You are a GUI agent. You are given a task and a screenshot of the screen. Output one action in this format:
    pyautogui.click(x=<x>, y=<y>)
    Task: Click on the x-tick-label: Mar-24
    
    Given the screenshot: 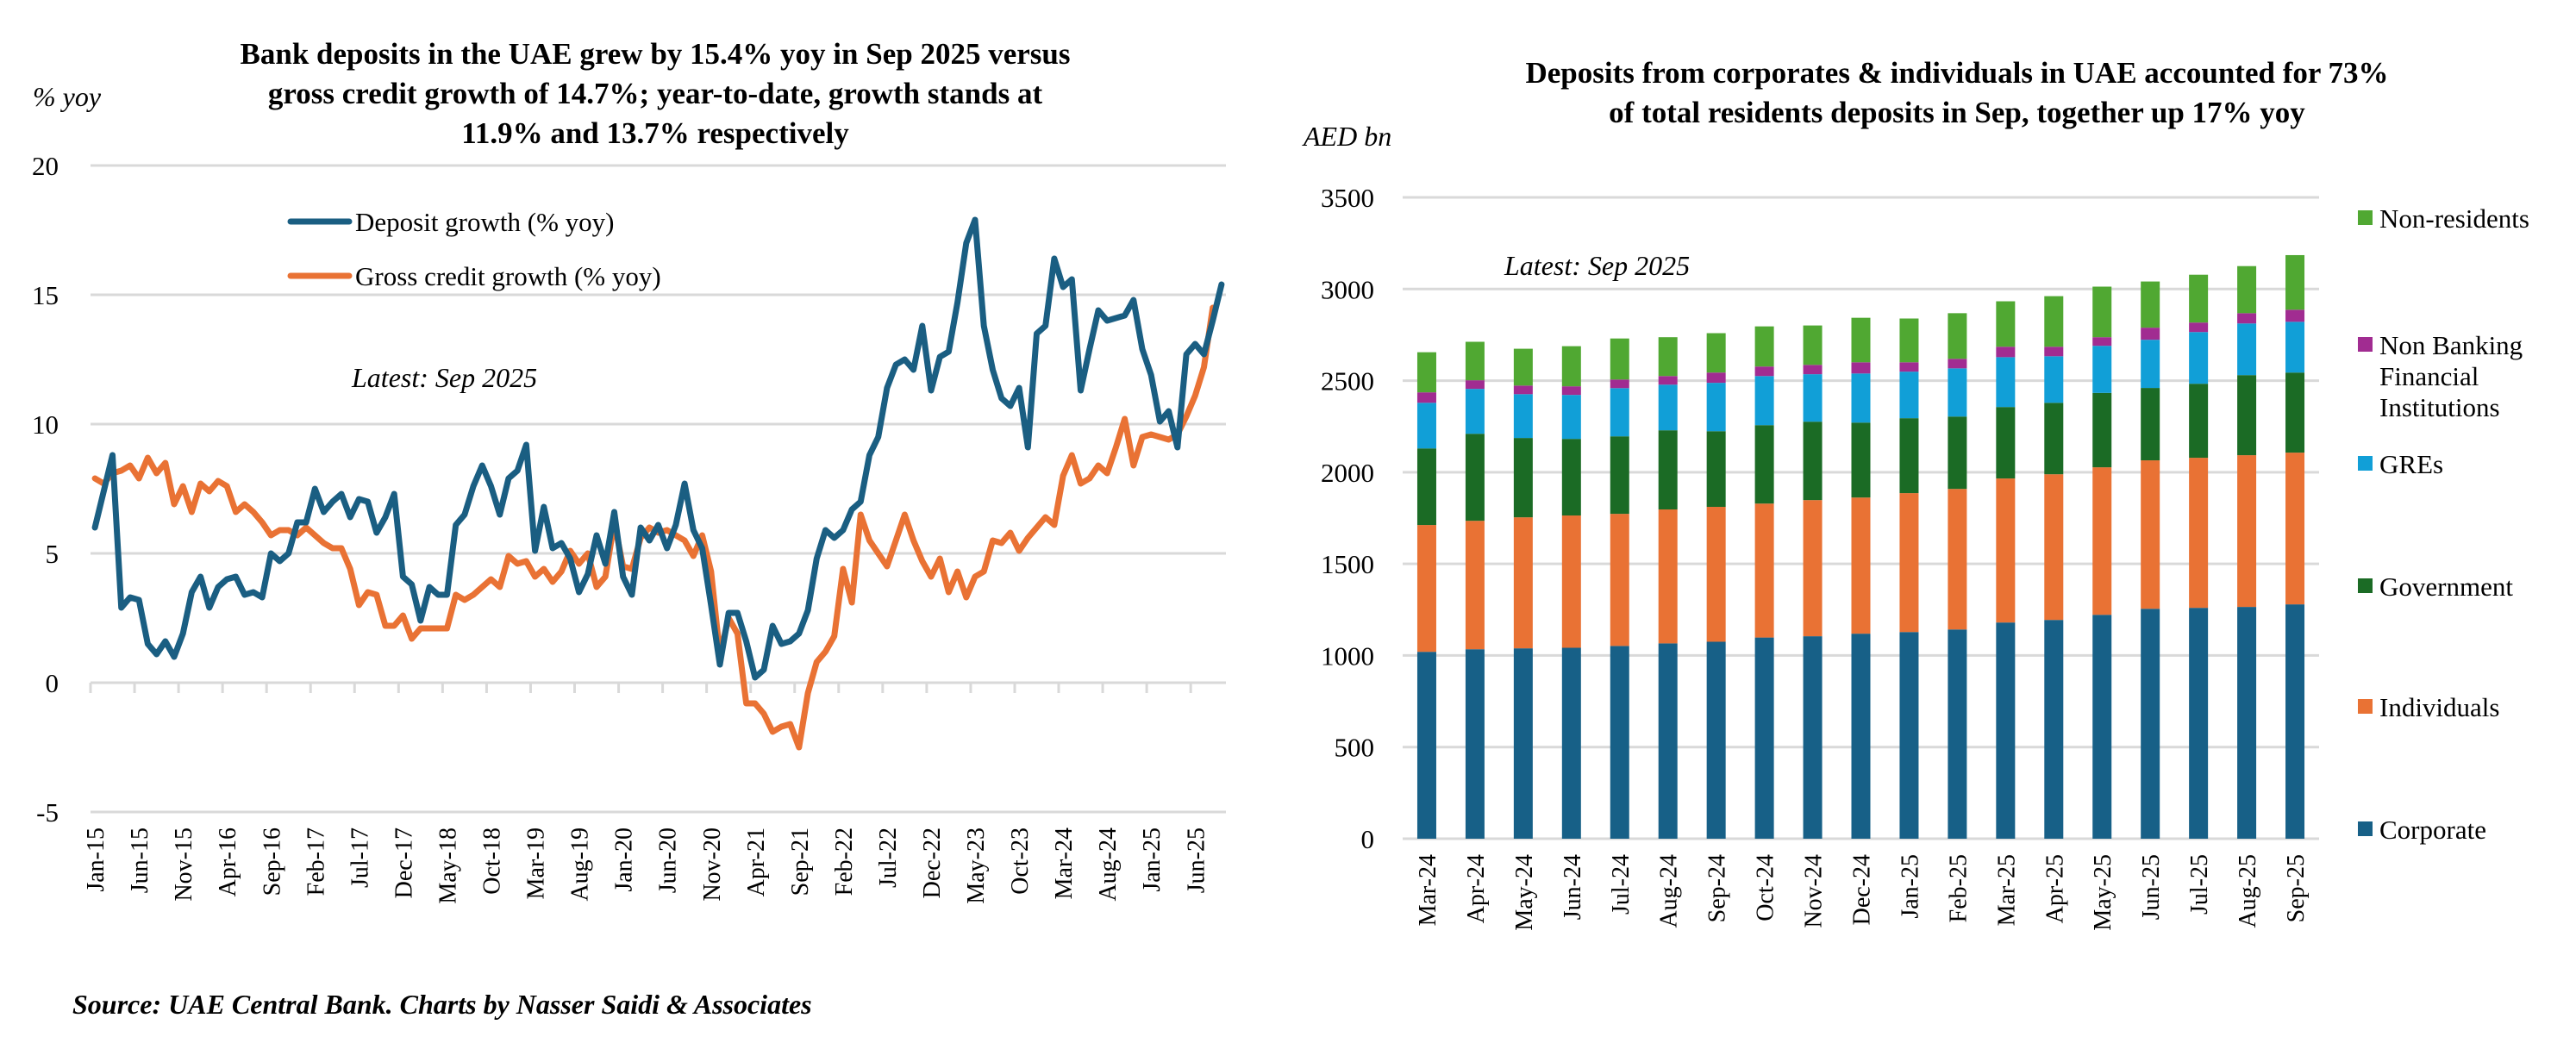 What is the action you would take?
    pyautogui.click(x=1064, y=863)
    